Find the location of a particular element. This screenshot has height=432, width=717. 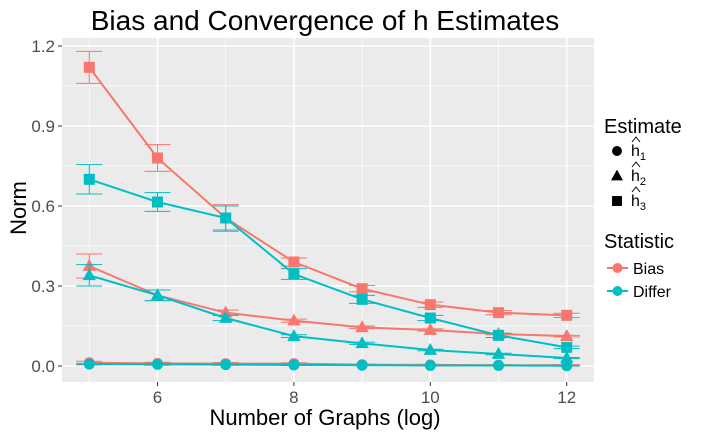

legend-label: Differ is located at coordinates (652, 292).